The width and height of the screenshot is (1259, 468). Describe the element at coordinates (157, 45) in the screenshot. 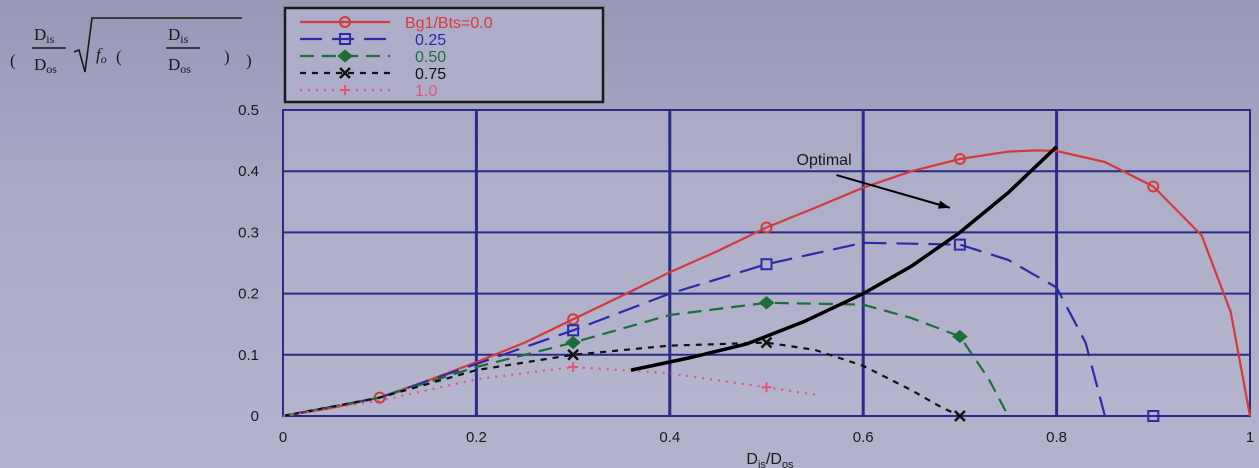

I see `y-label-sqrt` at that location.